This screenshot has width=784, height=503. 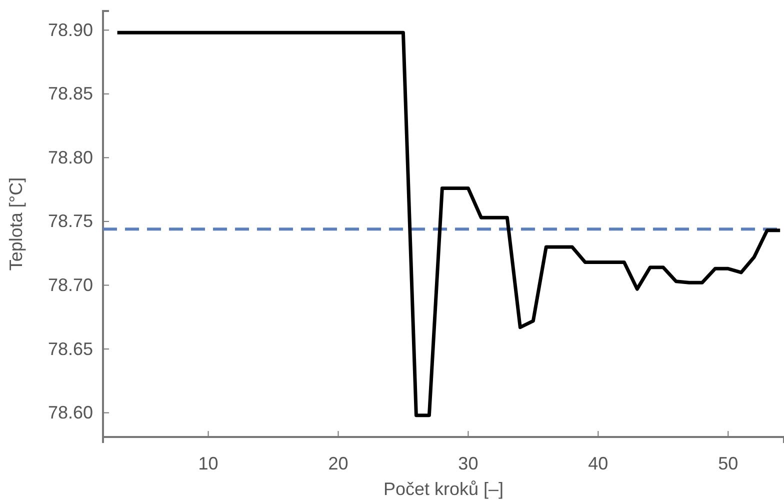 What do you see at coordinates (70, 221) in the screenshot?
I see `y-tick-label: 78.75` at bounding box center [70, 221].